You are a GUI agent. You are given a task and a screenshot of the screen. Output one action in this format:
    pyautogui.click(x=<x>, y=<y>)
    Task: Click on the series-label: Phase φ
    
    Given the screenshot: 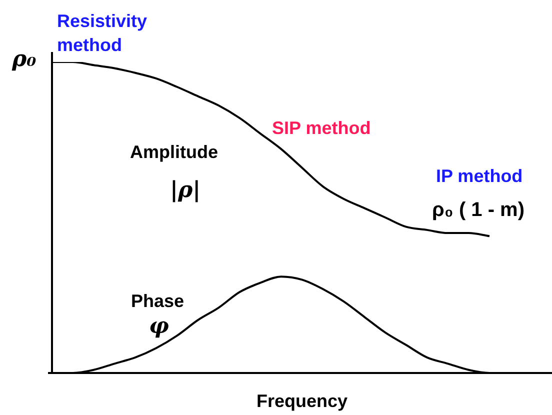 What is the action you would take?
    pyautogui.click(x=157, y=314)
    